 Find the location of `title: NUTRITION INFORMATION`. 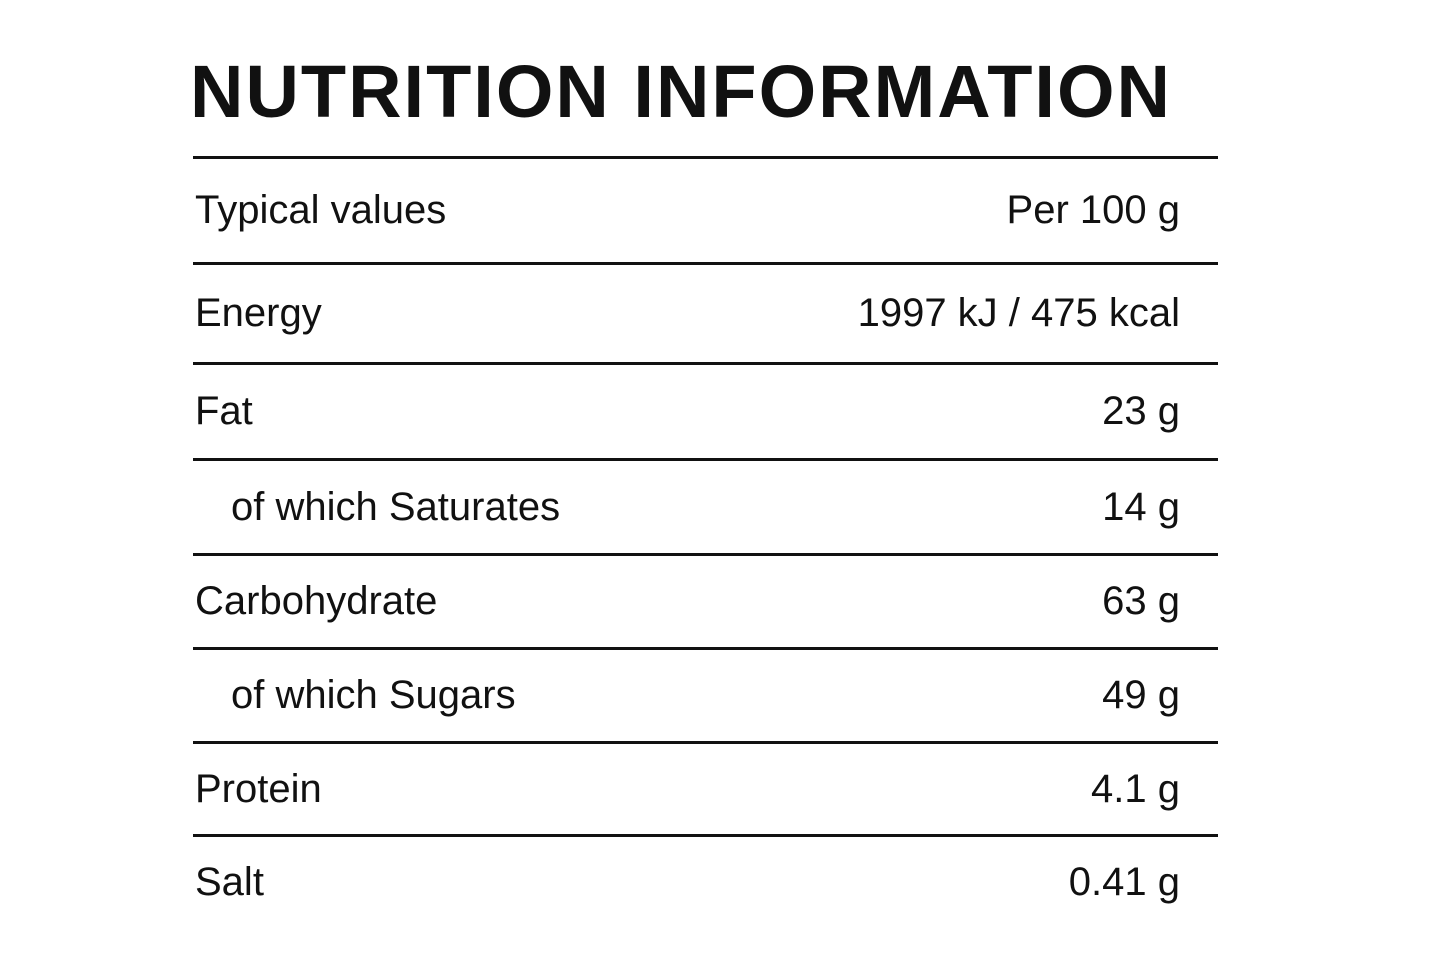

title: NUTRITION INFORMATION is located at coordinates (681, 91).